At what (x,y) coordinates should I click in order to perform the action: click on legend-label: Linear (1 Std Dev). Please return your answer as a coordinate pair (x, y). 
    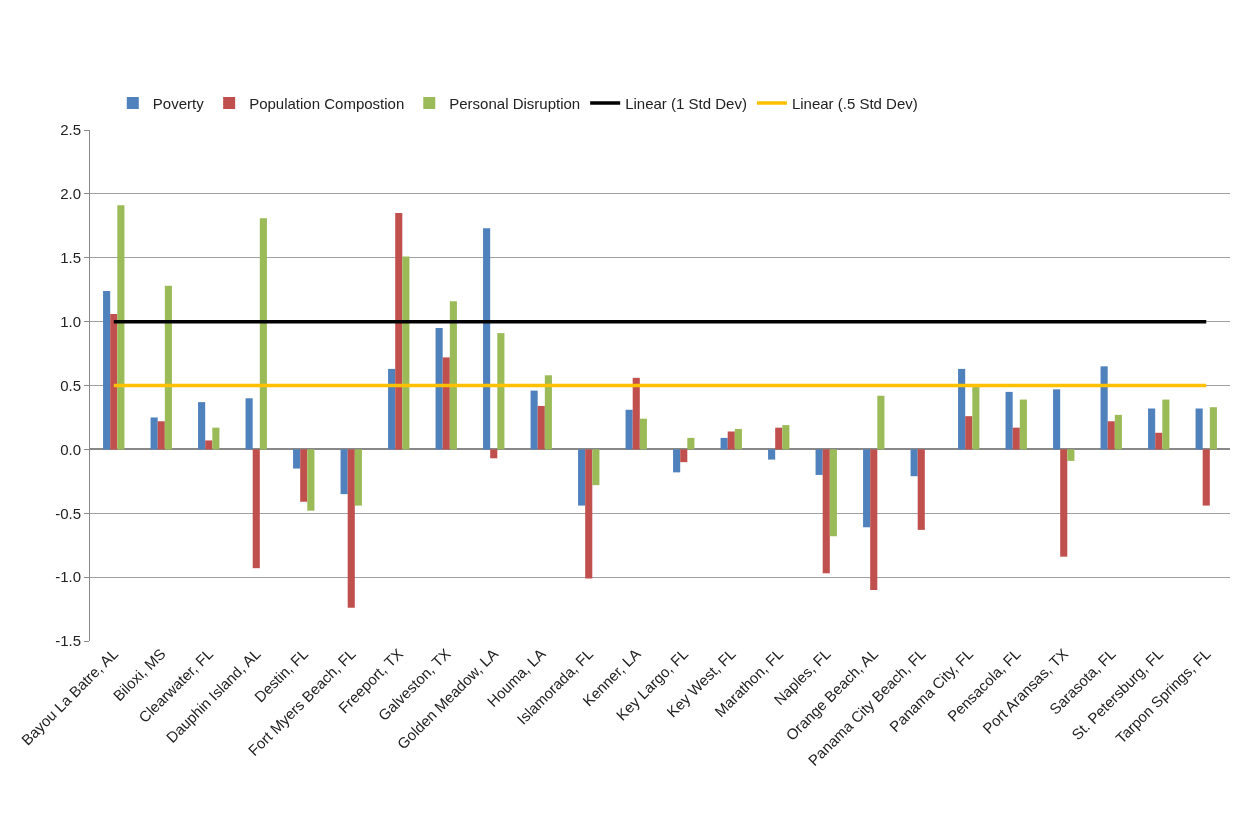
    Looking at the image, I should click on (686, 103).